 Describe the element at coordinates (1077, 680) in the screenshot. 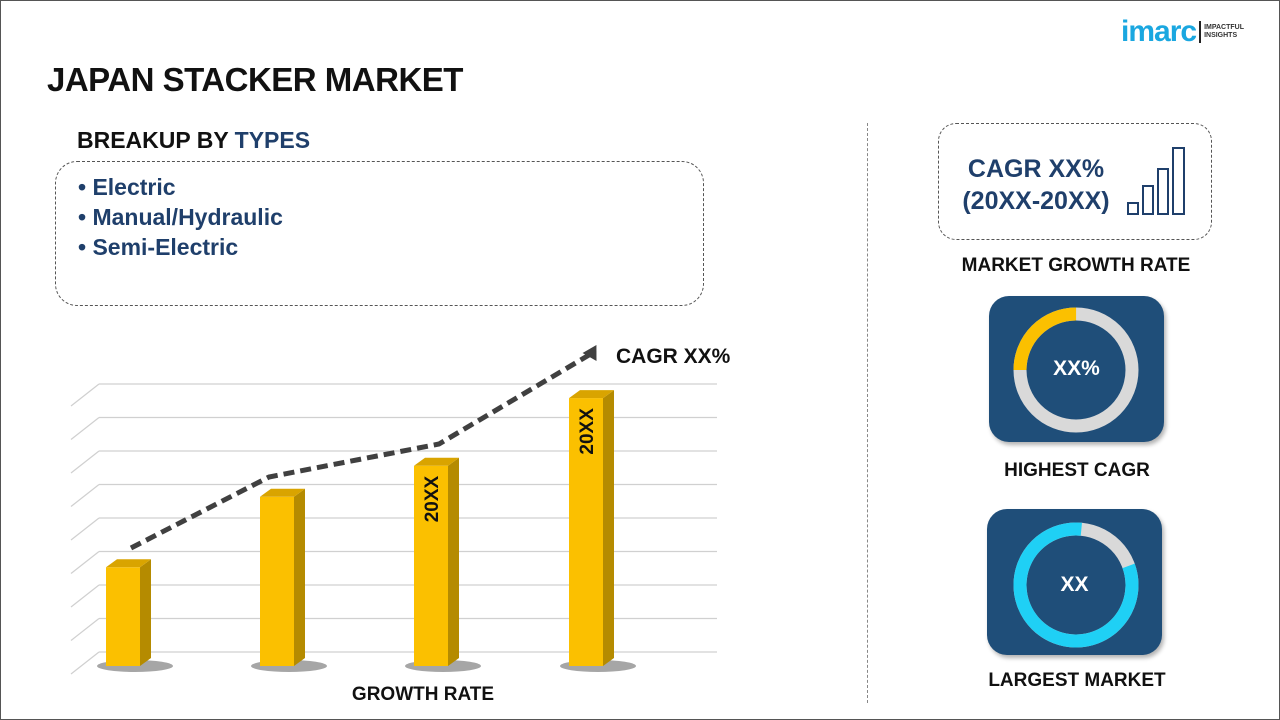

I see `largest-market-label: LARGEST MARKET` at that location.